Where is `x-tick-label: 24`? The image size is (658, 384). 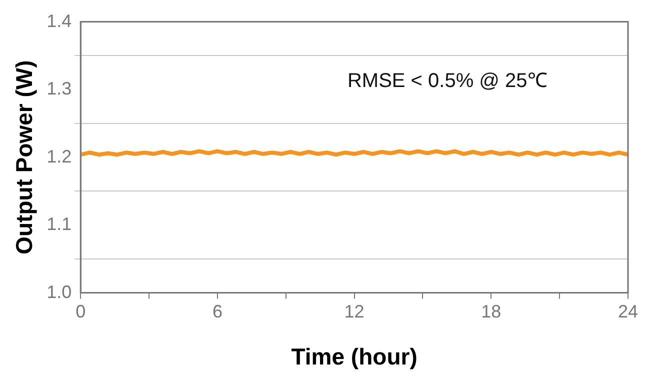 x-tick-label: 24 is located at coordinates (628, 312).